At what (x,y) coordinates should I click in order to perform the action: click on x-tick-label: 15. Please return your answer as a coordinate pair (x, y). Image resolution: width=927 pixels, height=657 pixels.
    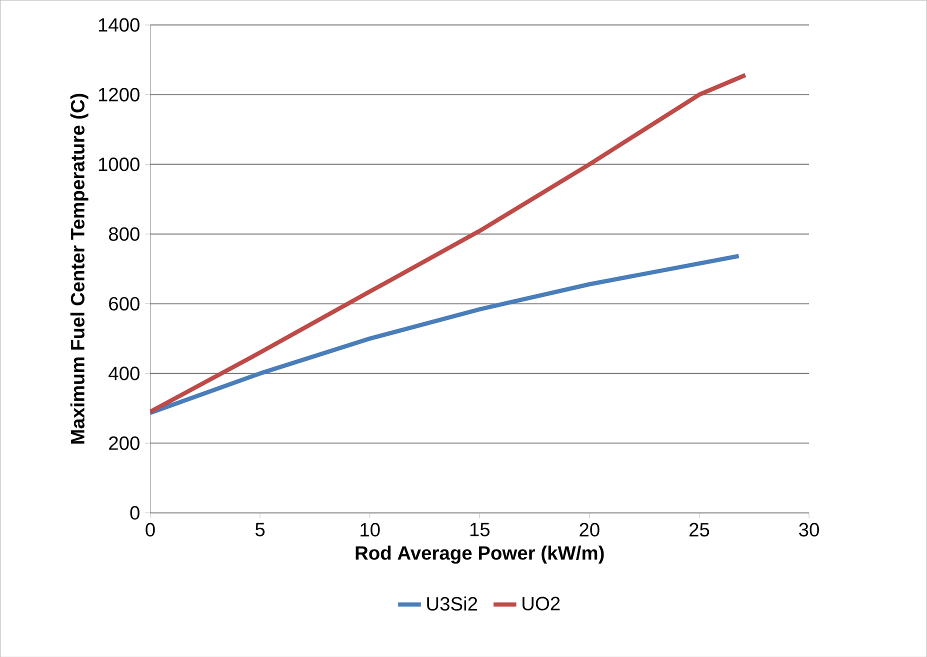
    Looking at the image, I should click on (480, 529).